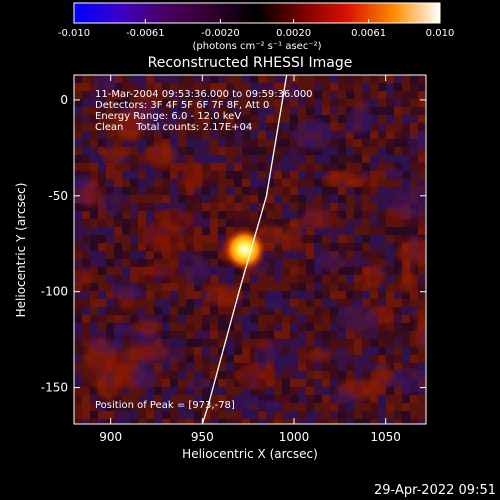 The width and height of the screenshot is (500, 500). What do you see at coordinates (202, 437) in the screenshot?
I see `x-tick-label: 950` at bounding box center [202, 437].